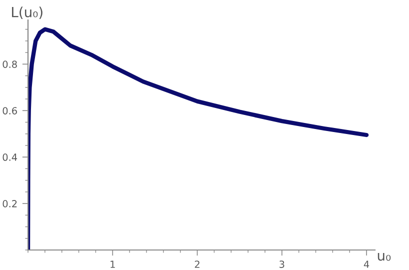  Describe the element at coordinates (282, 264) in the screenshot. I see `x-tick-label: 3` at that location.